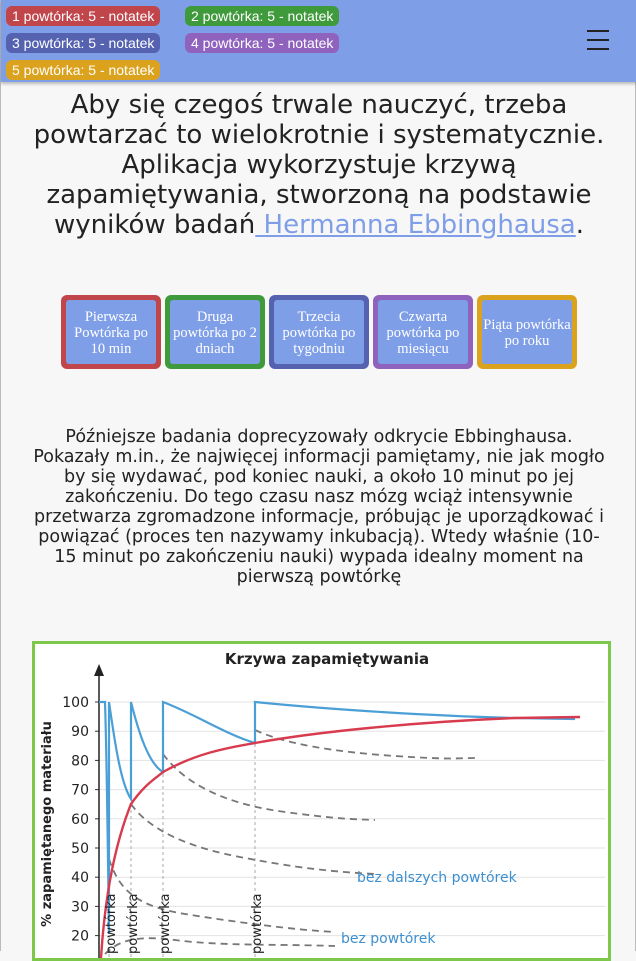  I want to click on intro-end: ., so click(579, 225).